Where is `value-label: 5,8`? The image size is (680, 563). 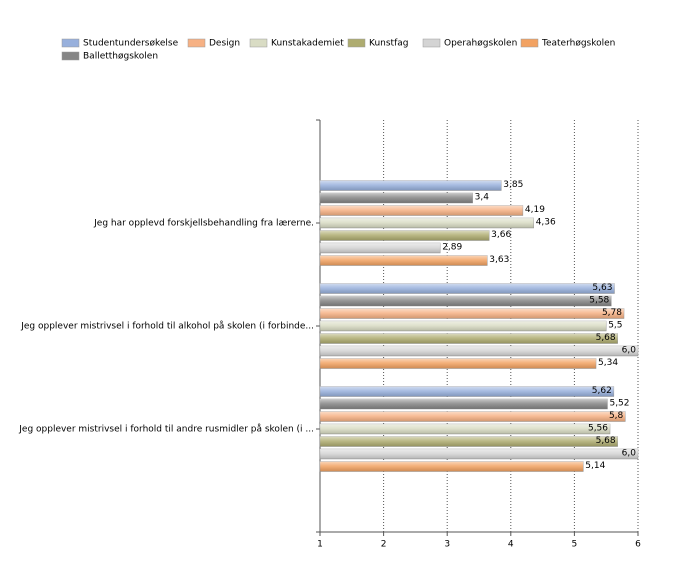
value-label: 5,8 is located at coordinates (616, 416).